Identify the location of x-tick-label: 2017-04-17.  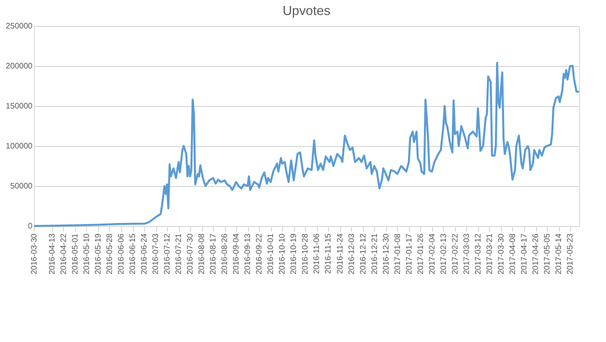
(523, 253).